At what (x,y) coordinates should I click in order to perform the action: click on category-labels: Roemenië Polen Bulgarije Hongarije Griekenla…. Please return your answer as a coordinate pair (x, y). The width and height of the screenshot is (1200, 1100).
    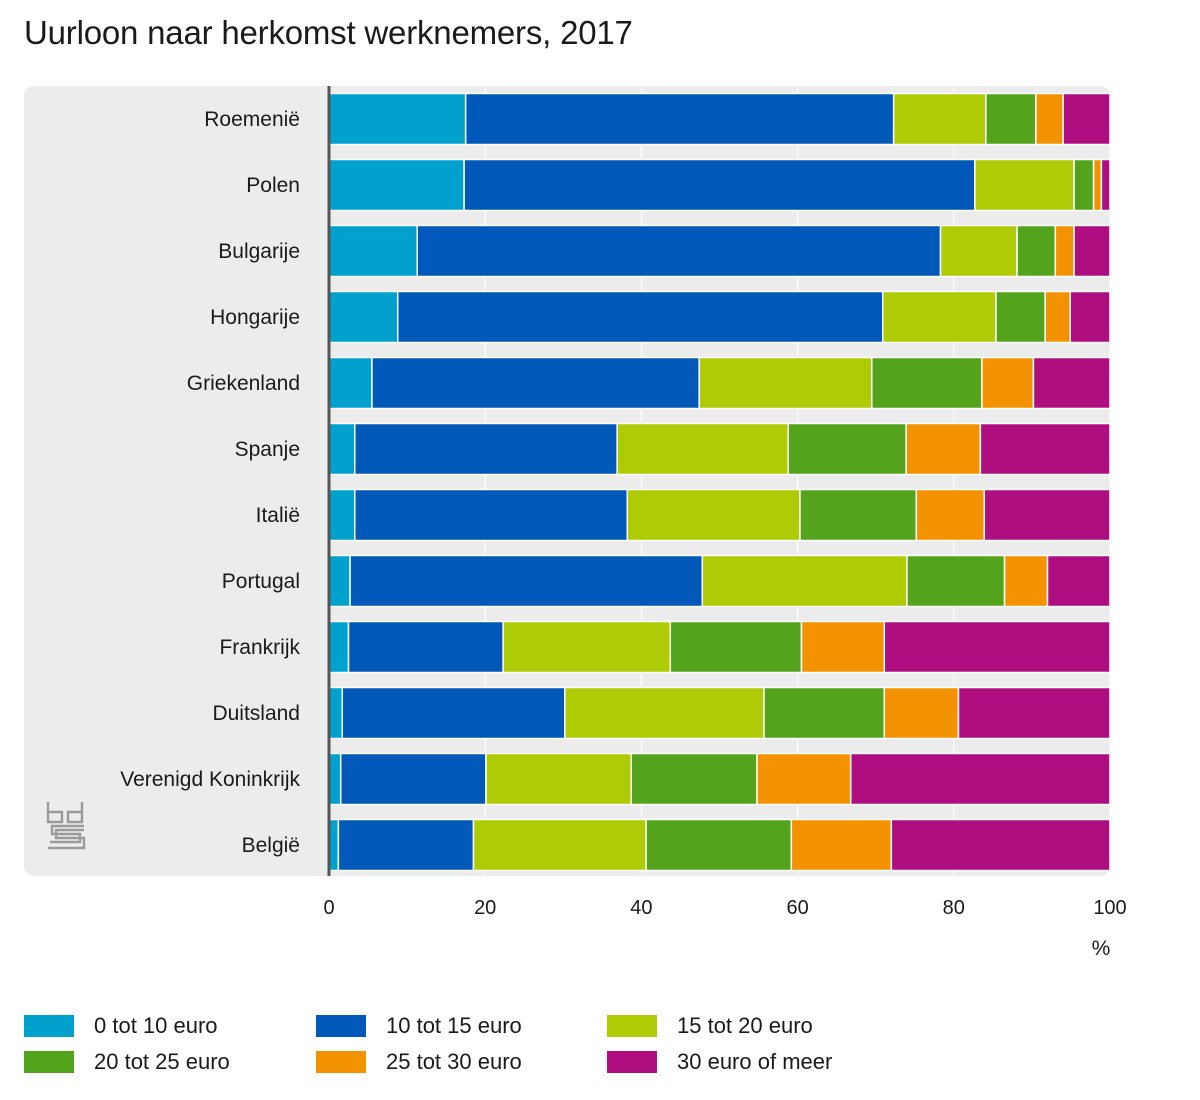
    Looking at the image, I should click on (210, 482).